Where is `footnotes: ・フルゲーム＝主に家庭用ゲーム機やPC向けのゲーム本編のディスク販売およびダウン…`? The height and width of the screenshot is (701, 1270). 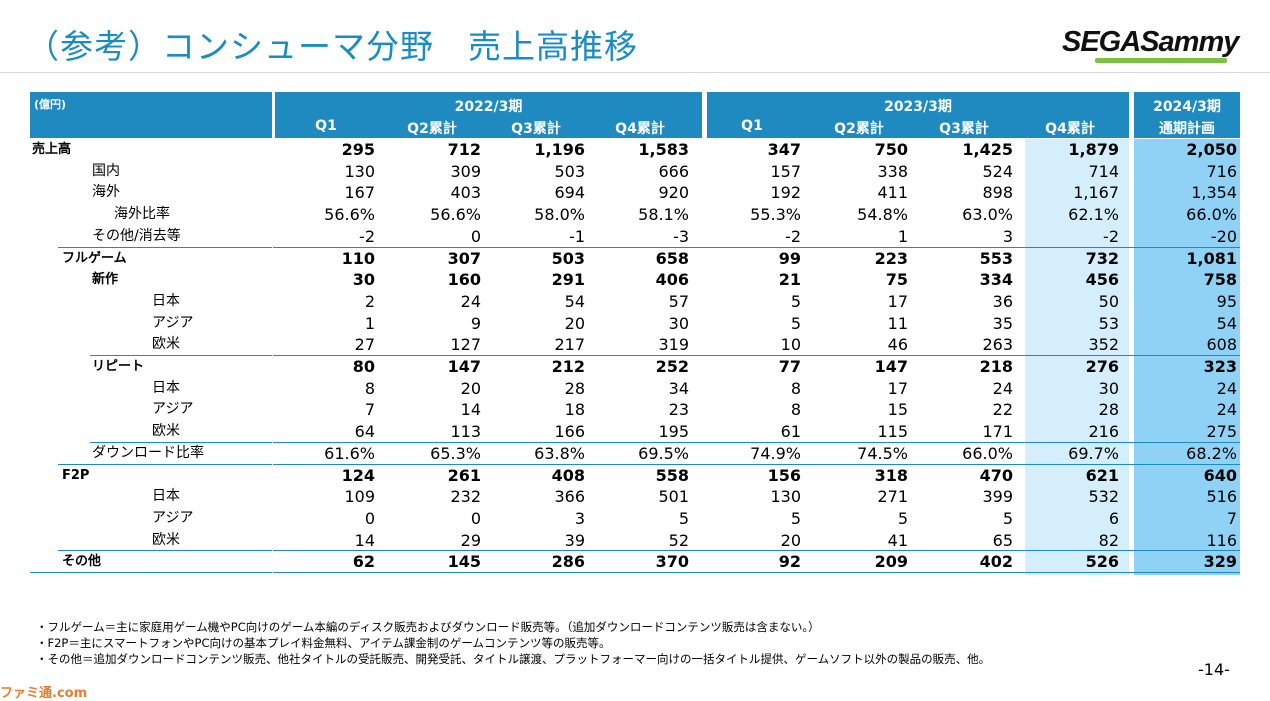 footnotes: ・フルゲーム＝主に家庭用ゲーム機やPC向けのゲーム本編のディスク販売およびダウン… is located at coordinates (513, 643).